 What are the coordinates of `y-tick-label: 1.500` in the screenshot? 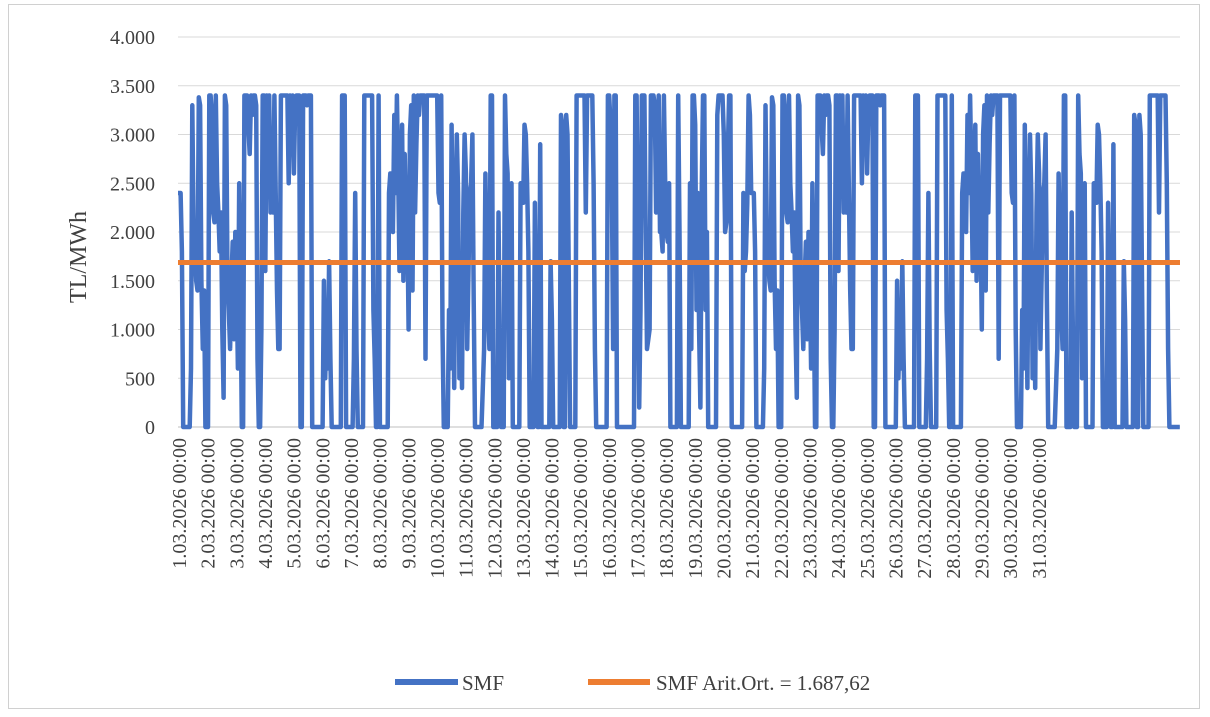 It's located at (132, 282).